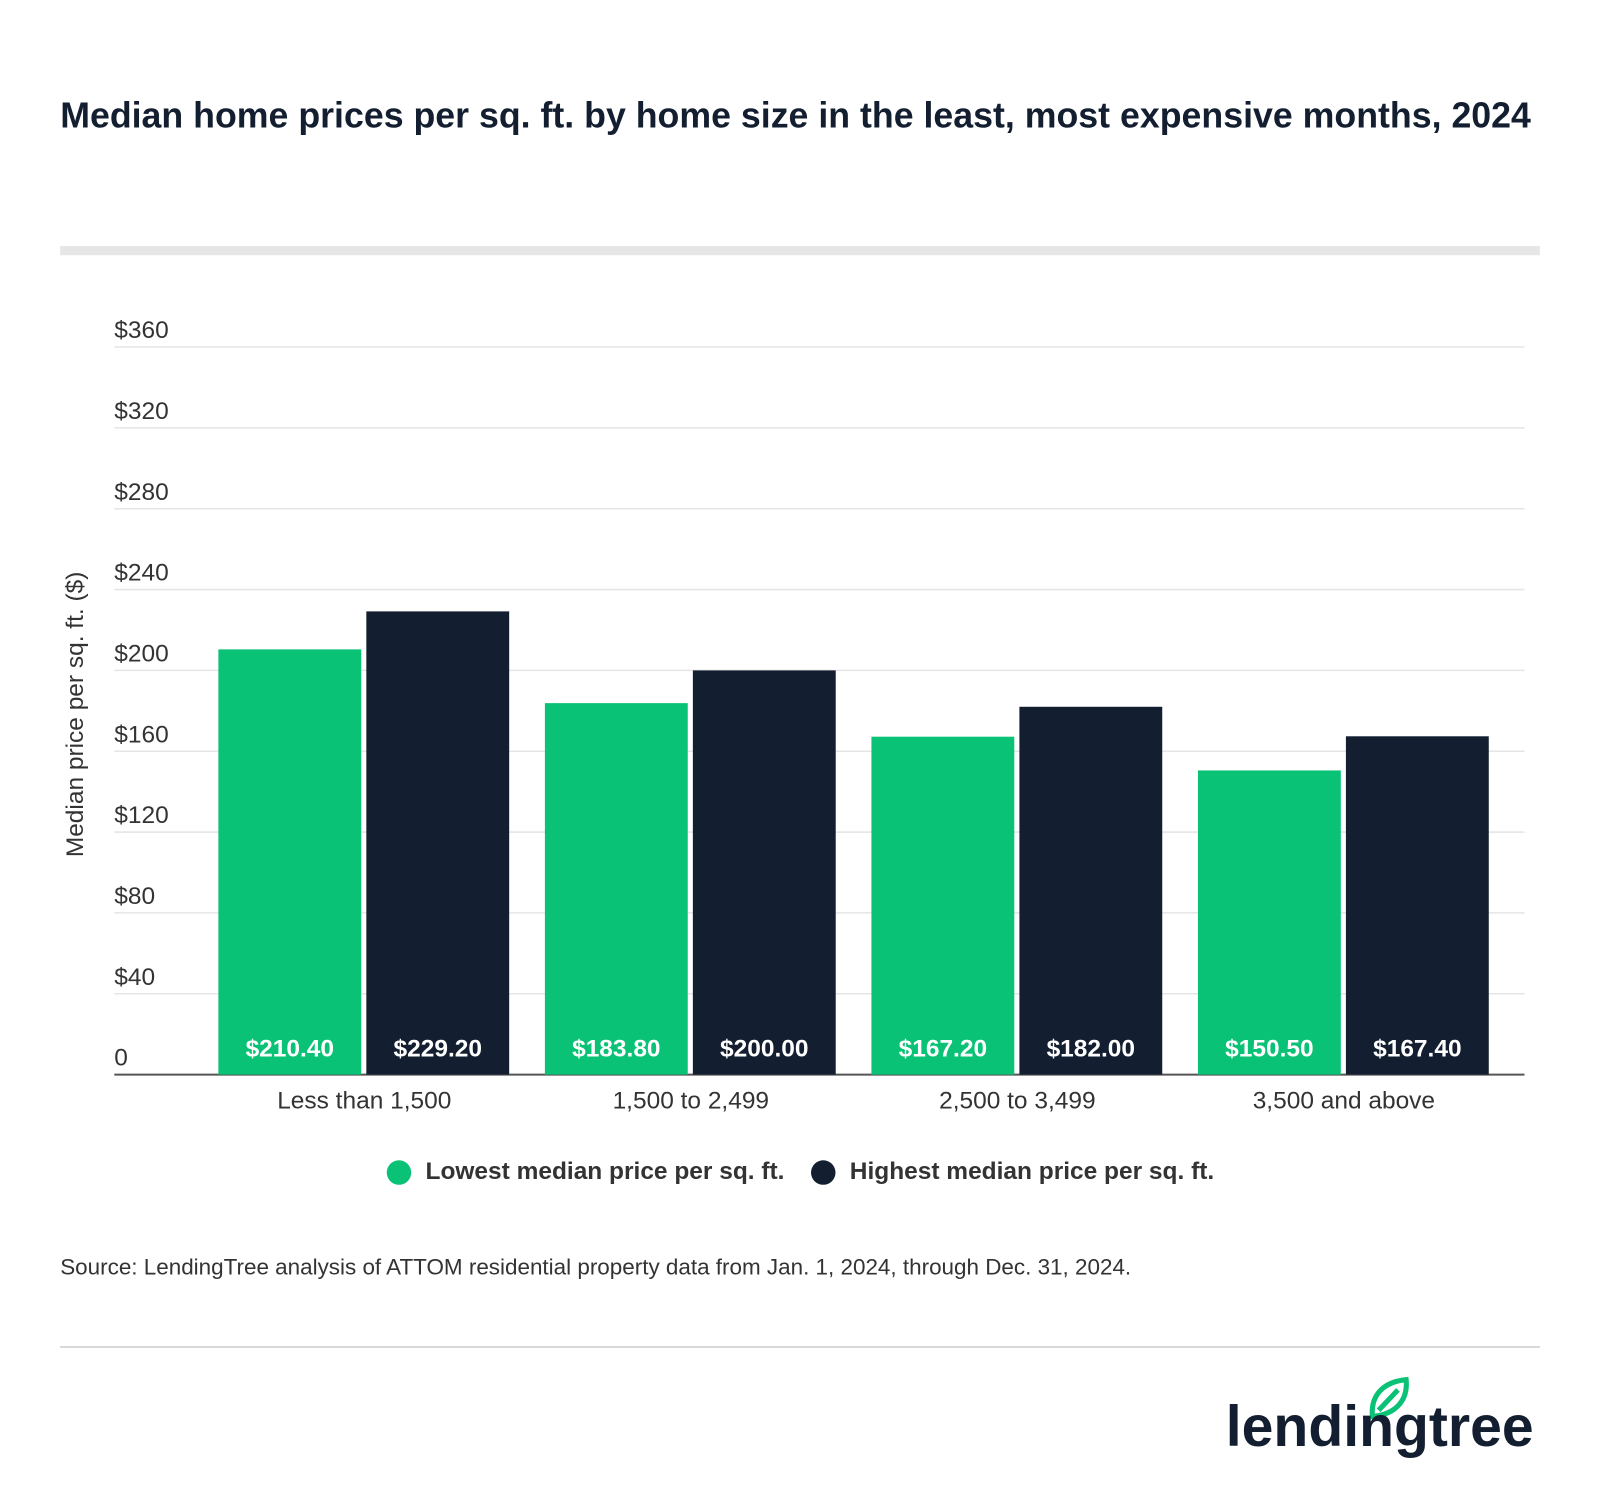 The width and height of the screenshot is (1600, 1490). I want to click on y-tick-label: $200, so click(141, 654).